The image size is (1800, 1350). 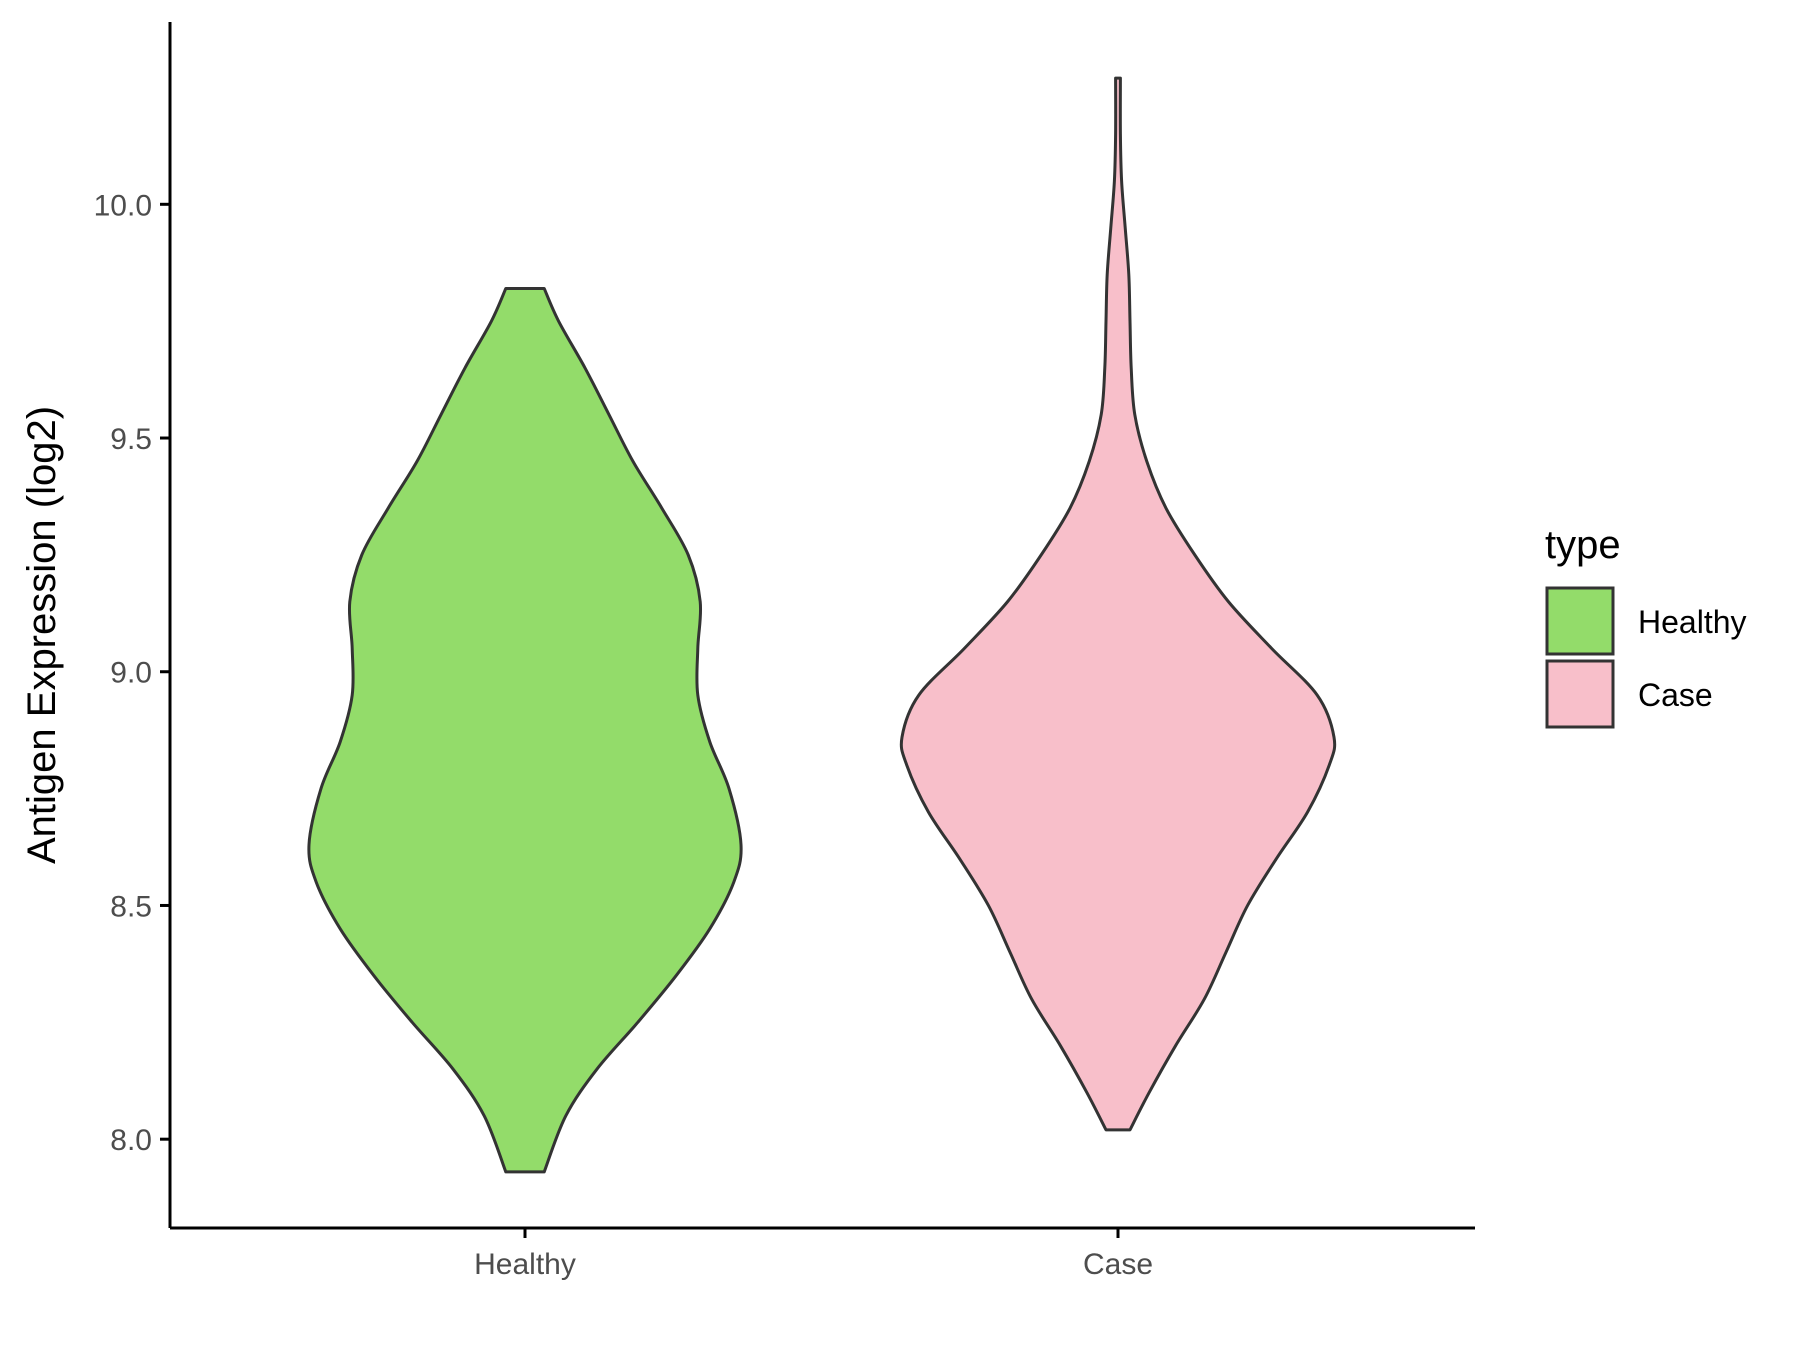 I want to click on y-tick-label: 9.0, so click(x=131, y=673).